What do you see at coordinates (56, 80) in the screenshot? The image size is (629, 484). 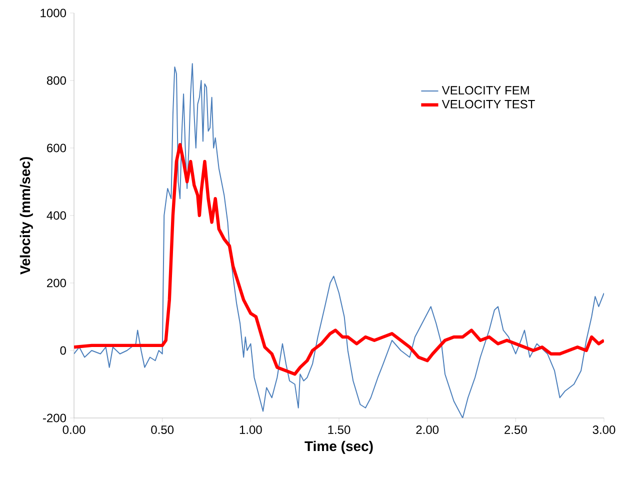 I see `y-tick-label: 800` at bounding box center [56, 80].